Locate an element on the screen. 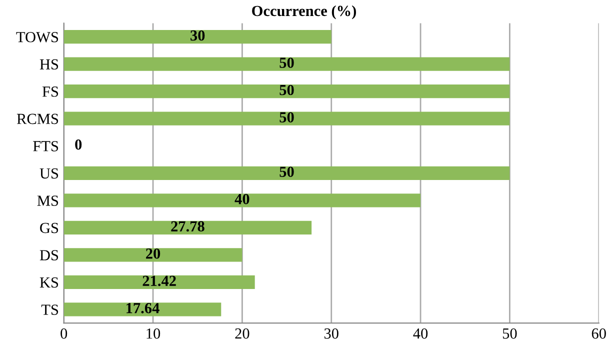  data-label: 21.42 is located at coordinates (159, 281).